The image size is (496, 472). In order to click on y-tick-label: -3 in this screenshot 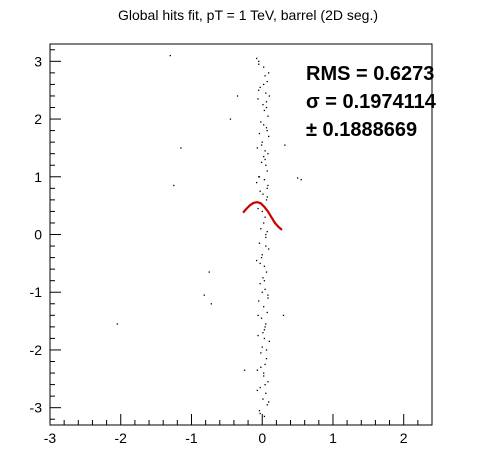, I will do `click(36, 408)`.